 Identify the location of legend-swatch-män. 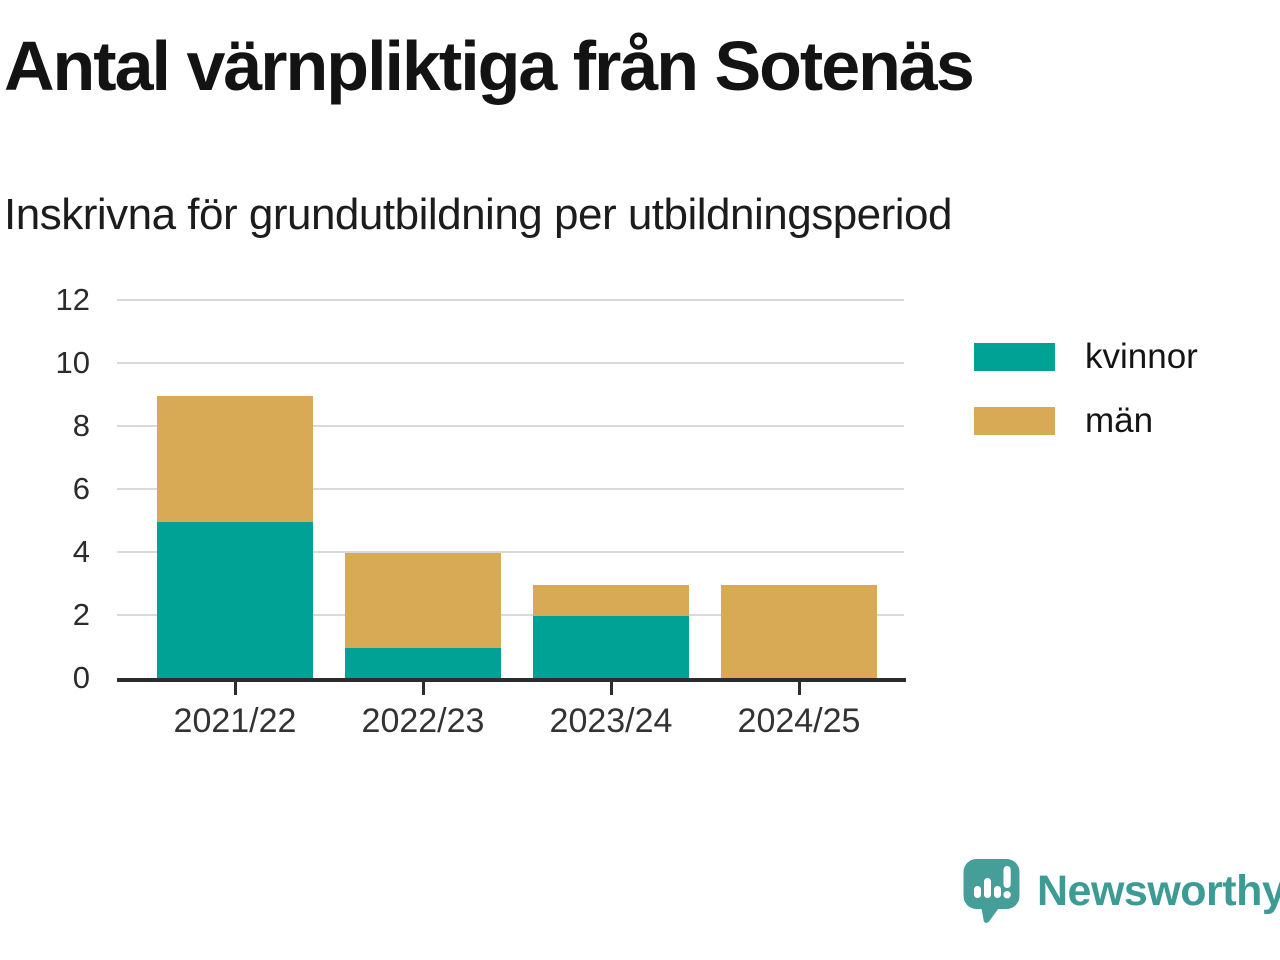
(1014, 420).